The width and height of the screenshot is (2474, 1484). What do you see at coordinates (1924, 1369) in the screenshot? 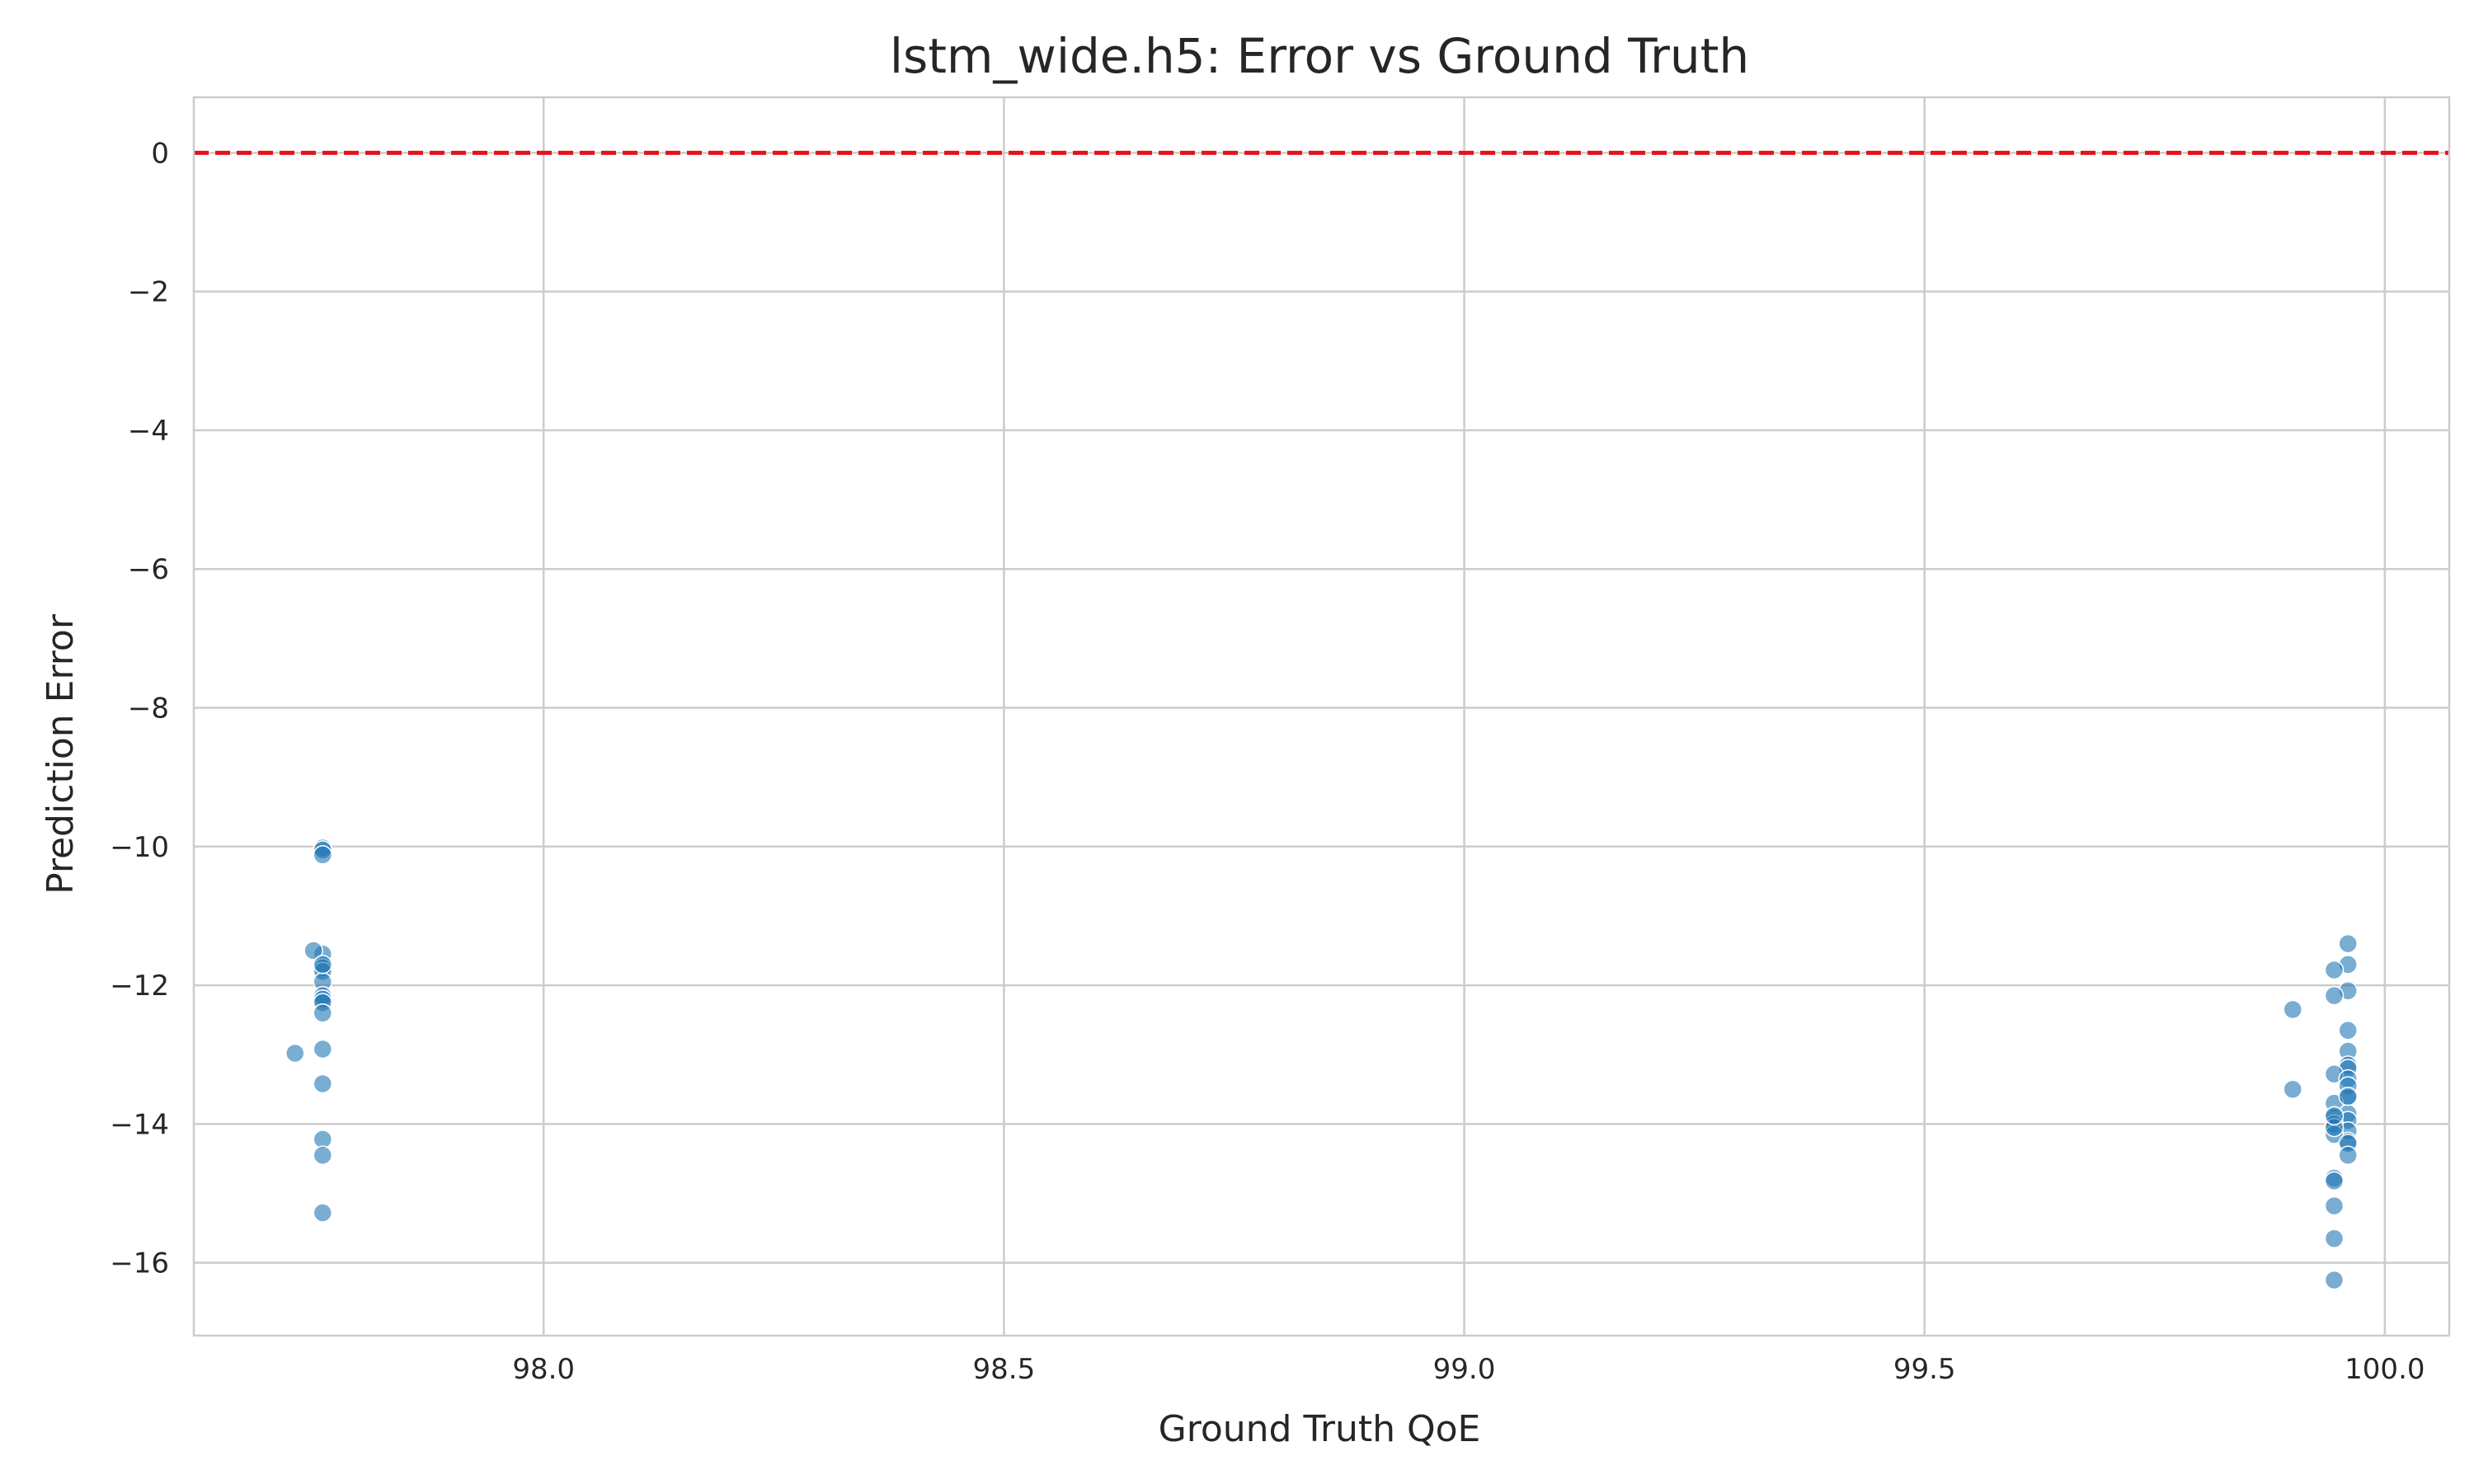
I see `x-tick-label: 99.5` at bounding box center [1924, 1369].